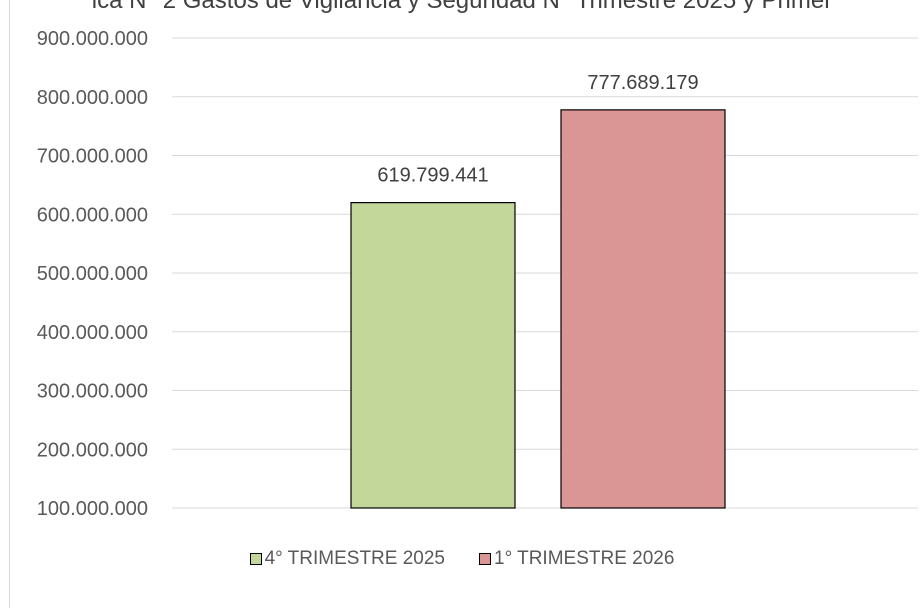  I want to click on y-tick-label: 400.000.000, so click(92, 333).